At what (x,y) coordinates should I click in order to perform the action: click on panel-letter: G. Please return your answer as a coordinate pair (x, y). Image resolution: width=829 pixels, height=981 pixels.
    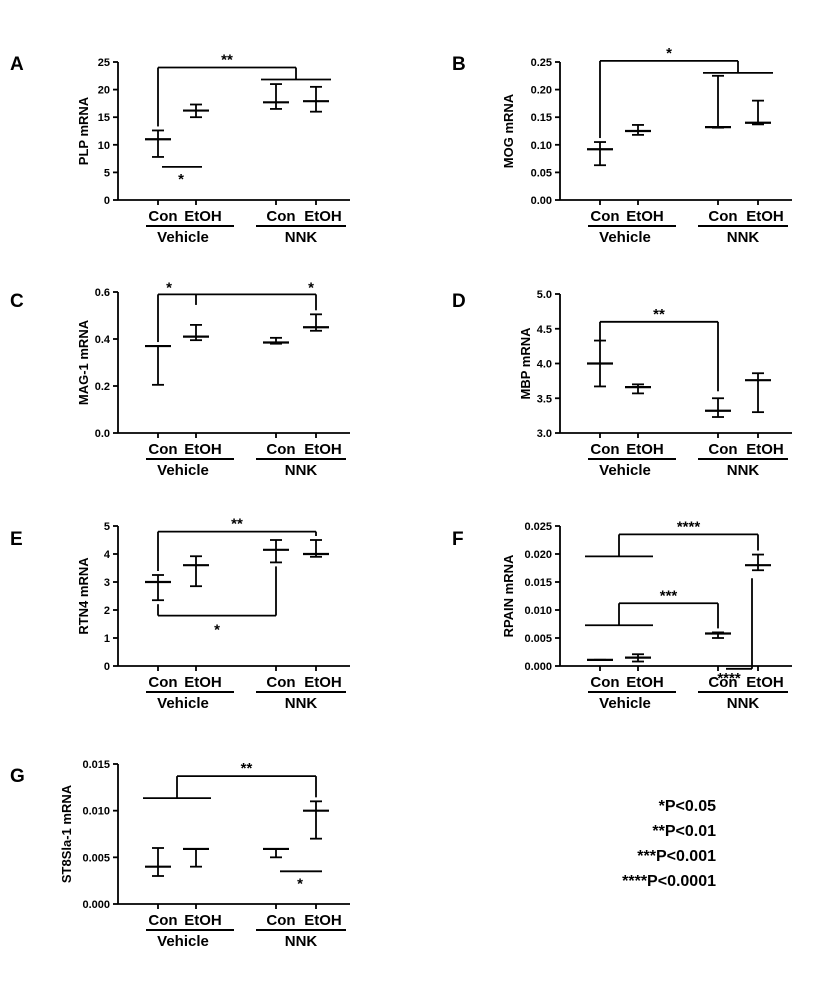
    Looking at the image, I should click on (17, 776).